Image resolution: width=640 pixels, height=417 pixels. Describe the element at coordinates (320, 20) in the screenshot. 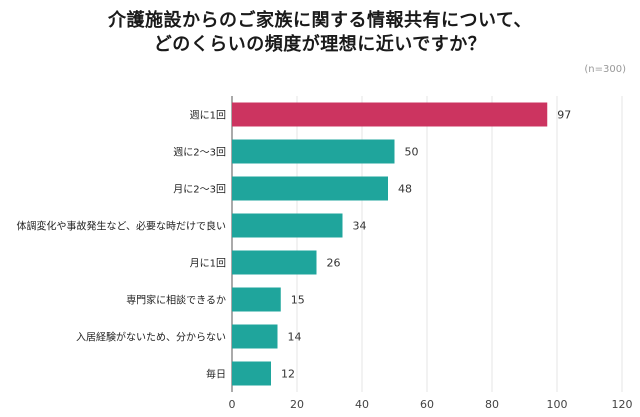

I see `chart-title-line-1: 介護施設からのご家族に関する情報共有について、` at that location.